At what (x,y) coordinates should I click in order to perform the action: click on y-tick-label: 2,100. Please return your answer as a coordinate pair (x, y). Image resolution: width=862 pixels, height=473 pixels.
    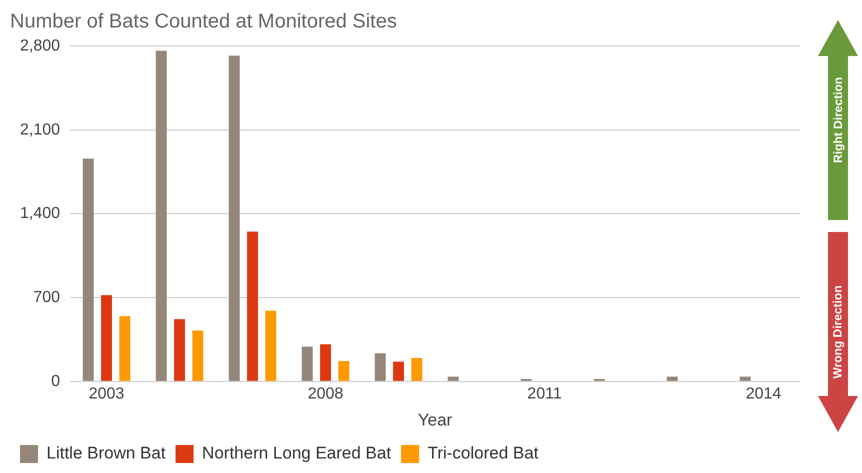
    Looking at the image, I should click on (40, 129).